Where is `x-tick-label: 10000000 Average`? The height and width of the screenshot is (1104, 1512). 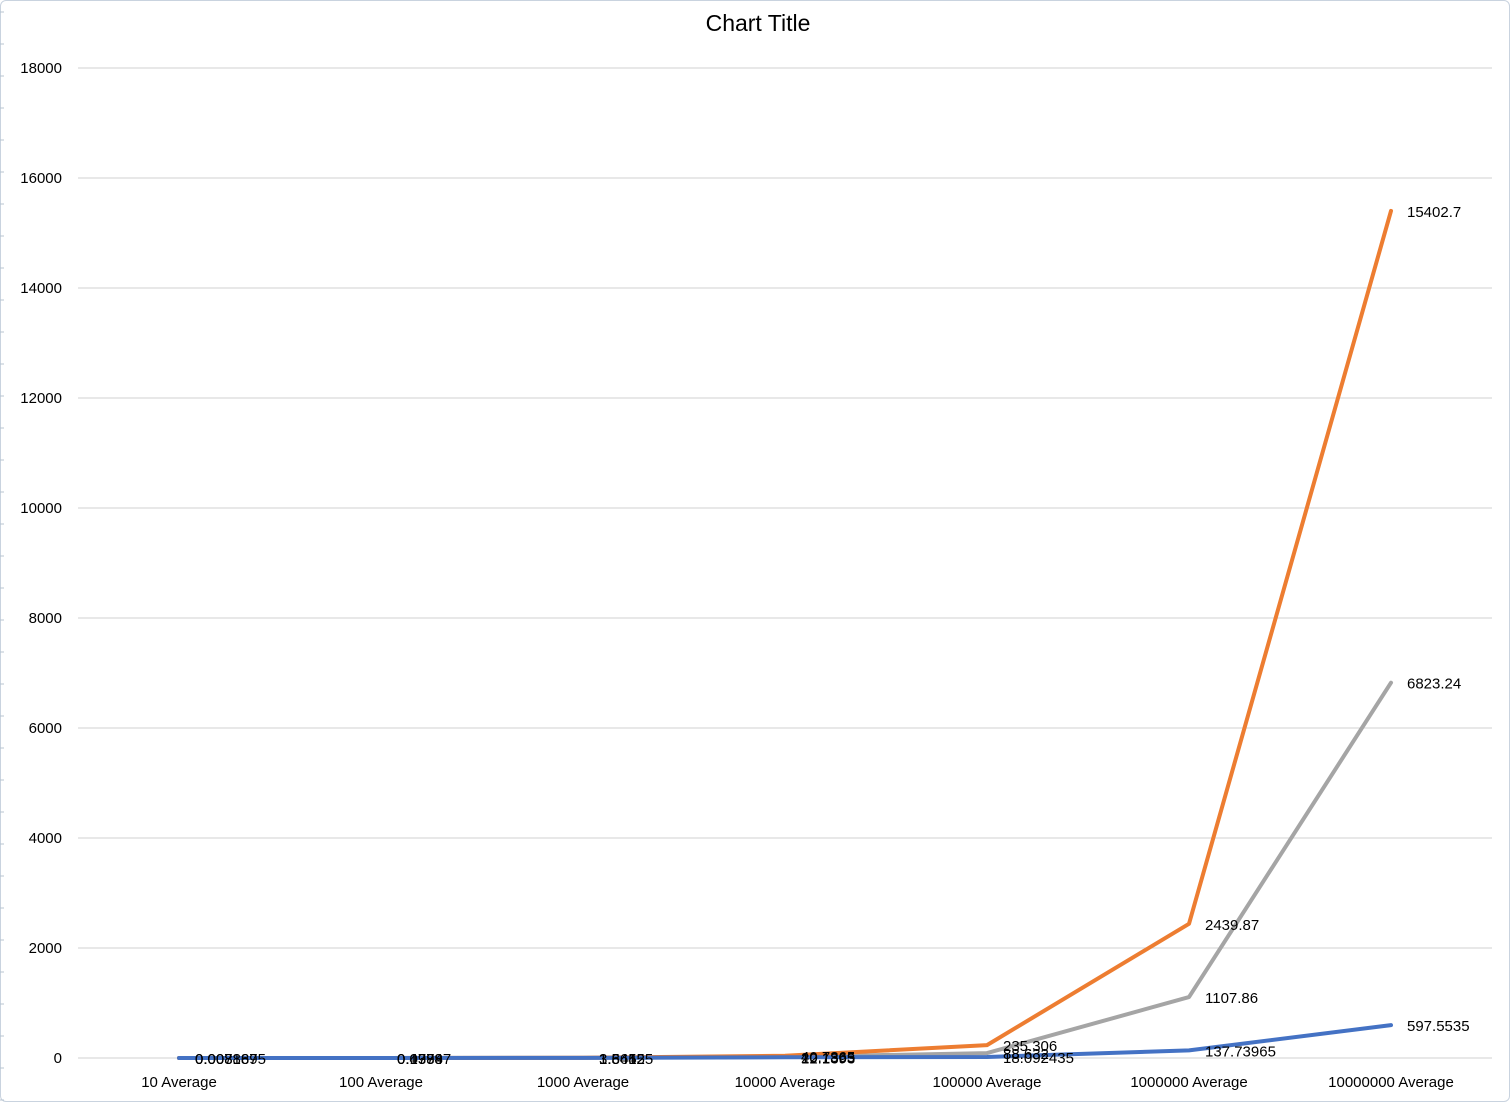 x-tick-label: 10000000 Average is located at coordinates (1391, 1082).